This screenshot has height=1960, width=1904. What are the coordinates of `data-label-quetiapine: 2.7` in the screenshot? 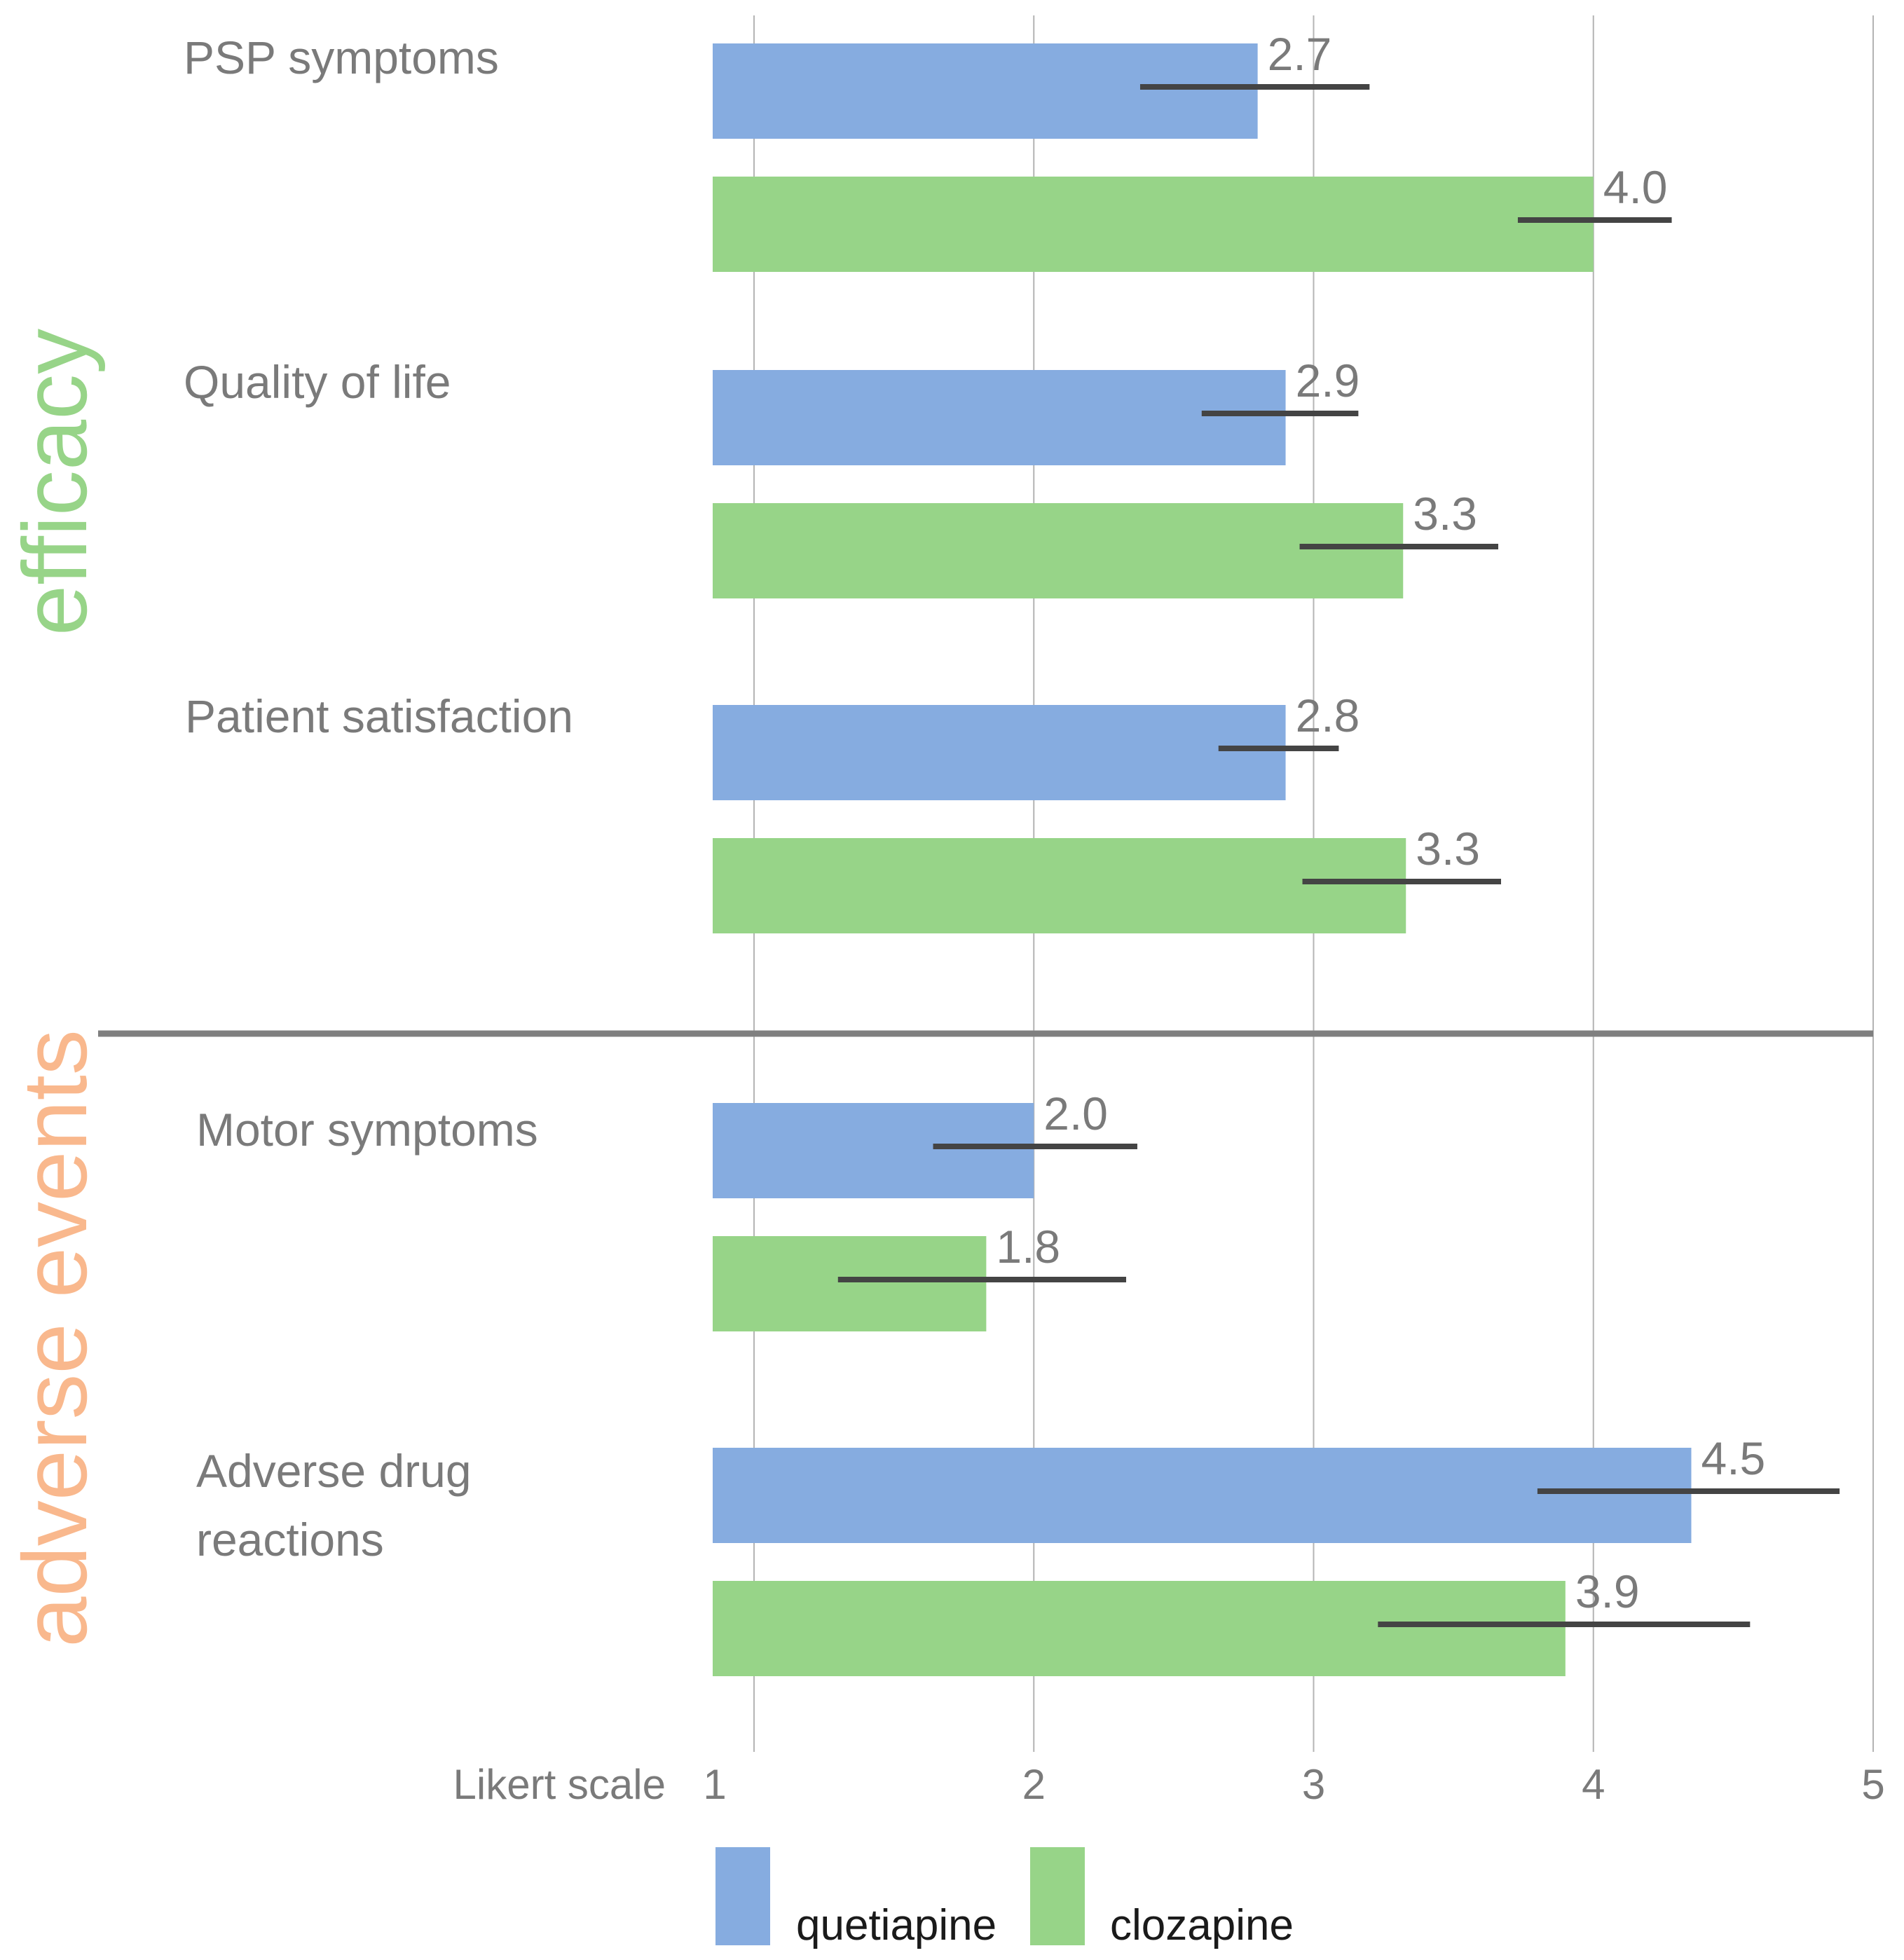 It's located at (1300, 54).